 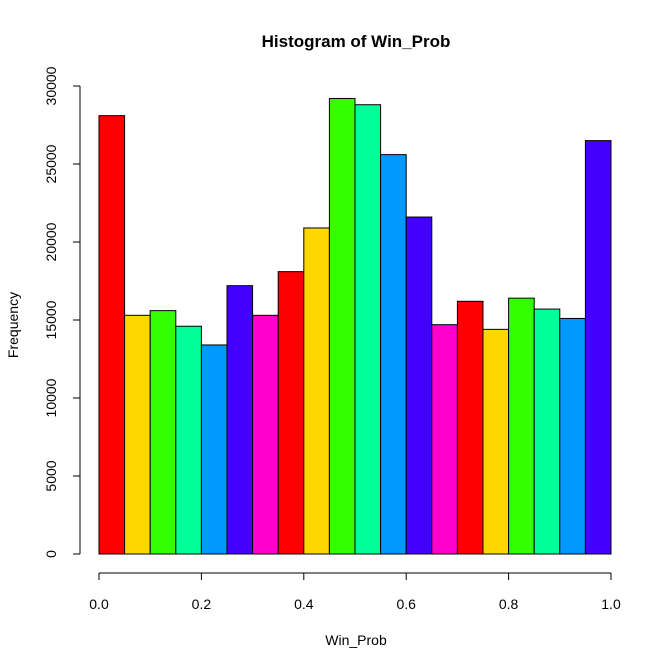 I want to click on y-tick-label: 5000, so click(x=51, y=475).